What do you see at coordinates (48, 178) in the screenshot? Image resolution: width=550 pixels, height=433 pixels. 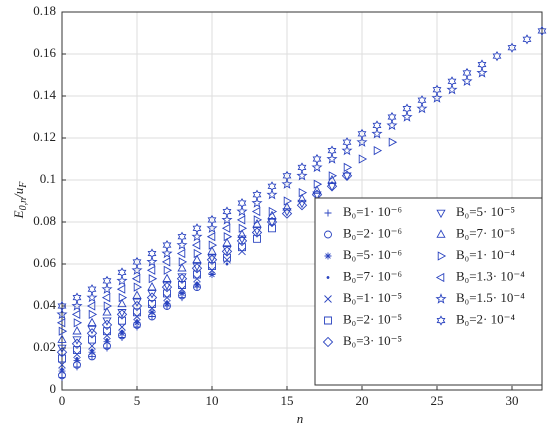 I see `y-tick-label: 0.1` at bounding box center [48, 178].